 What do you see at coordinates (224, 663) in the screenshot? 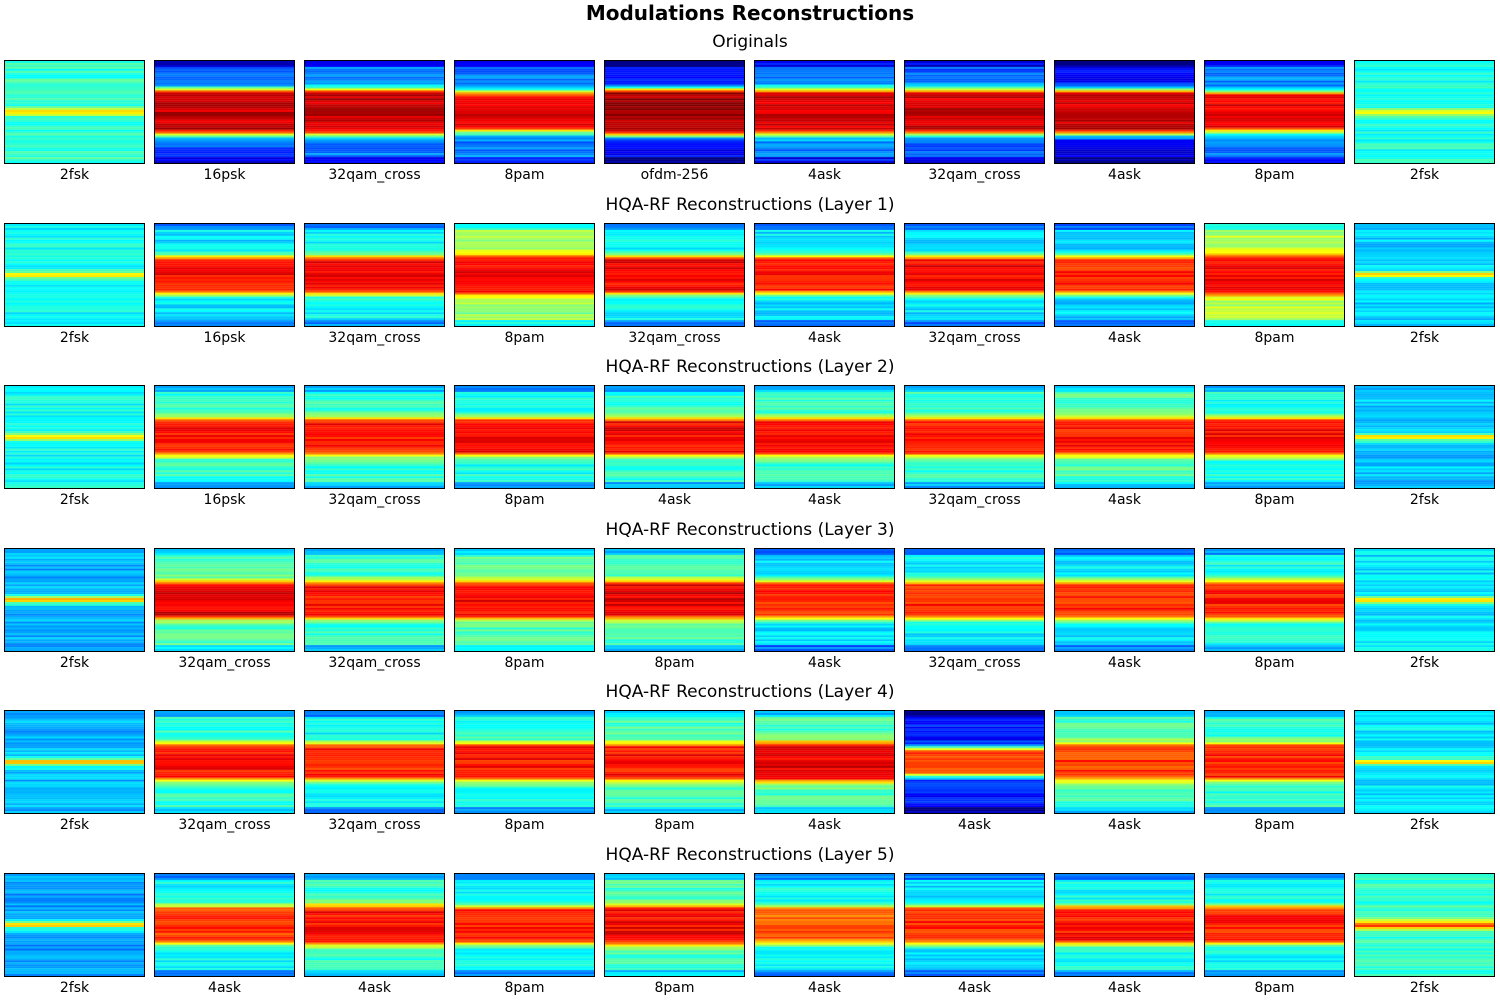
I see `tile-label: 32qam_cross` at bounding box center [224, 663].